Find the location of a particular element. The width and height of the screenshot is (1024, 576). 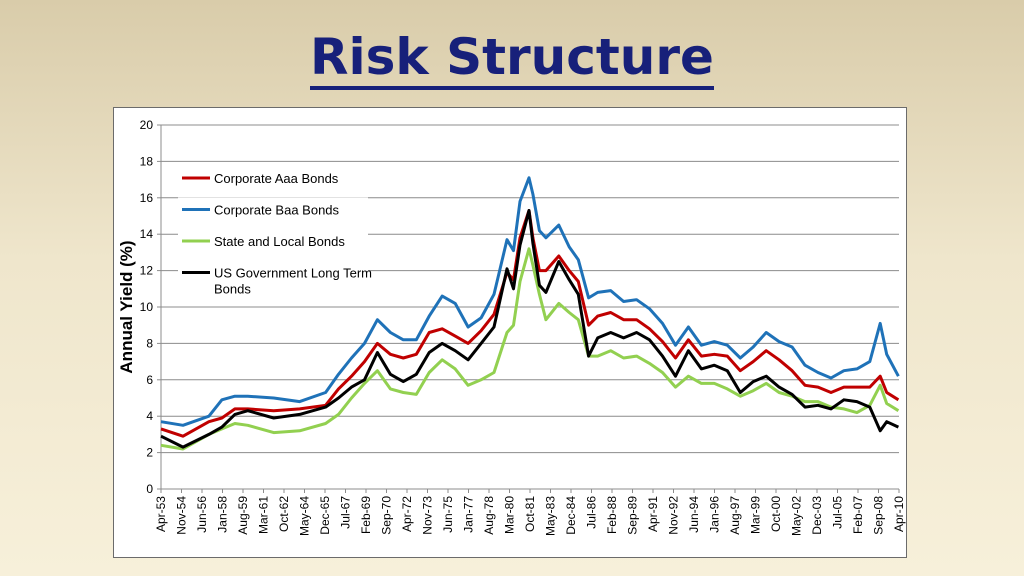

x-tick-label: Aug-78 is located at coordinates (489, 515).